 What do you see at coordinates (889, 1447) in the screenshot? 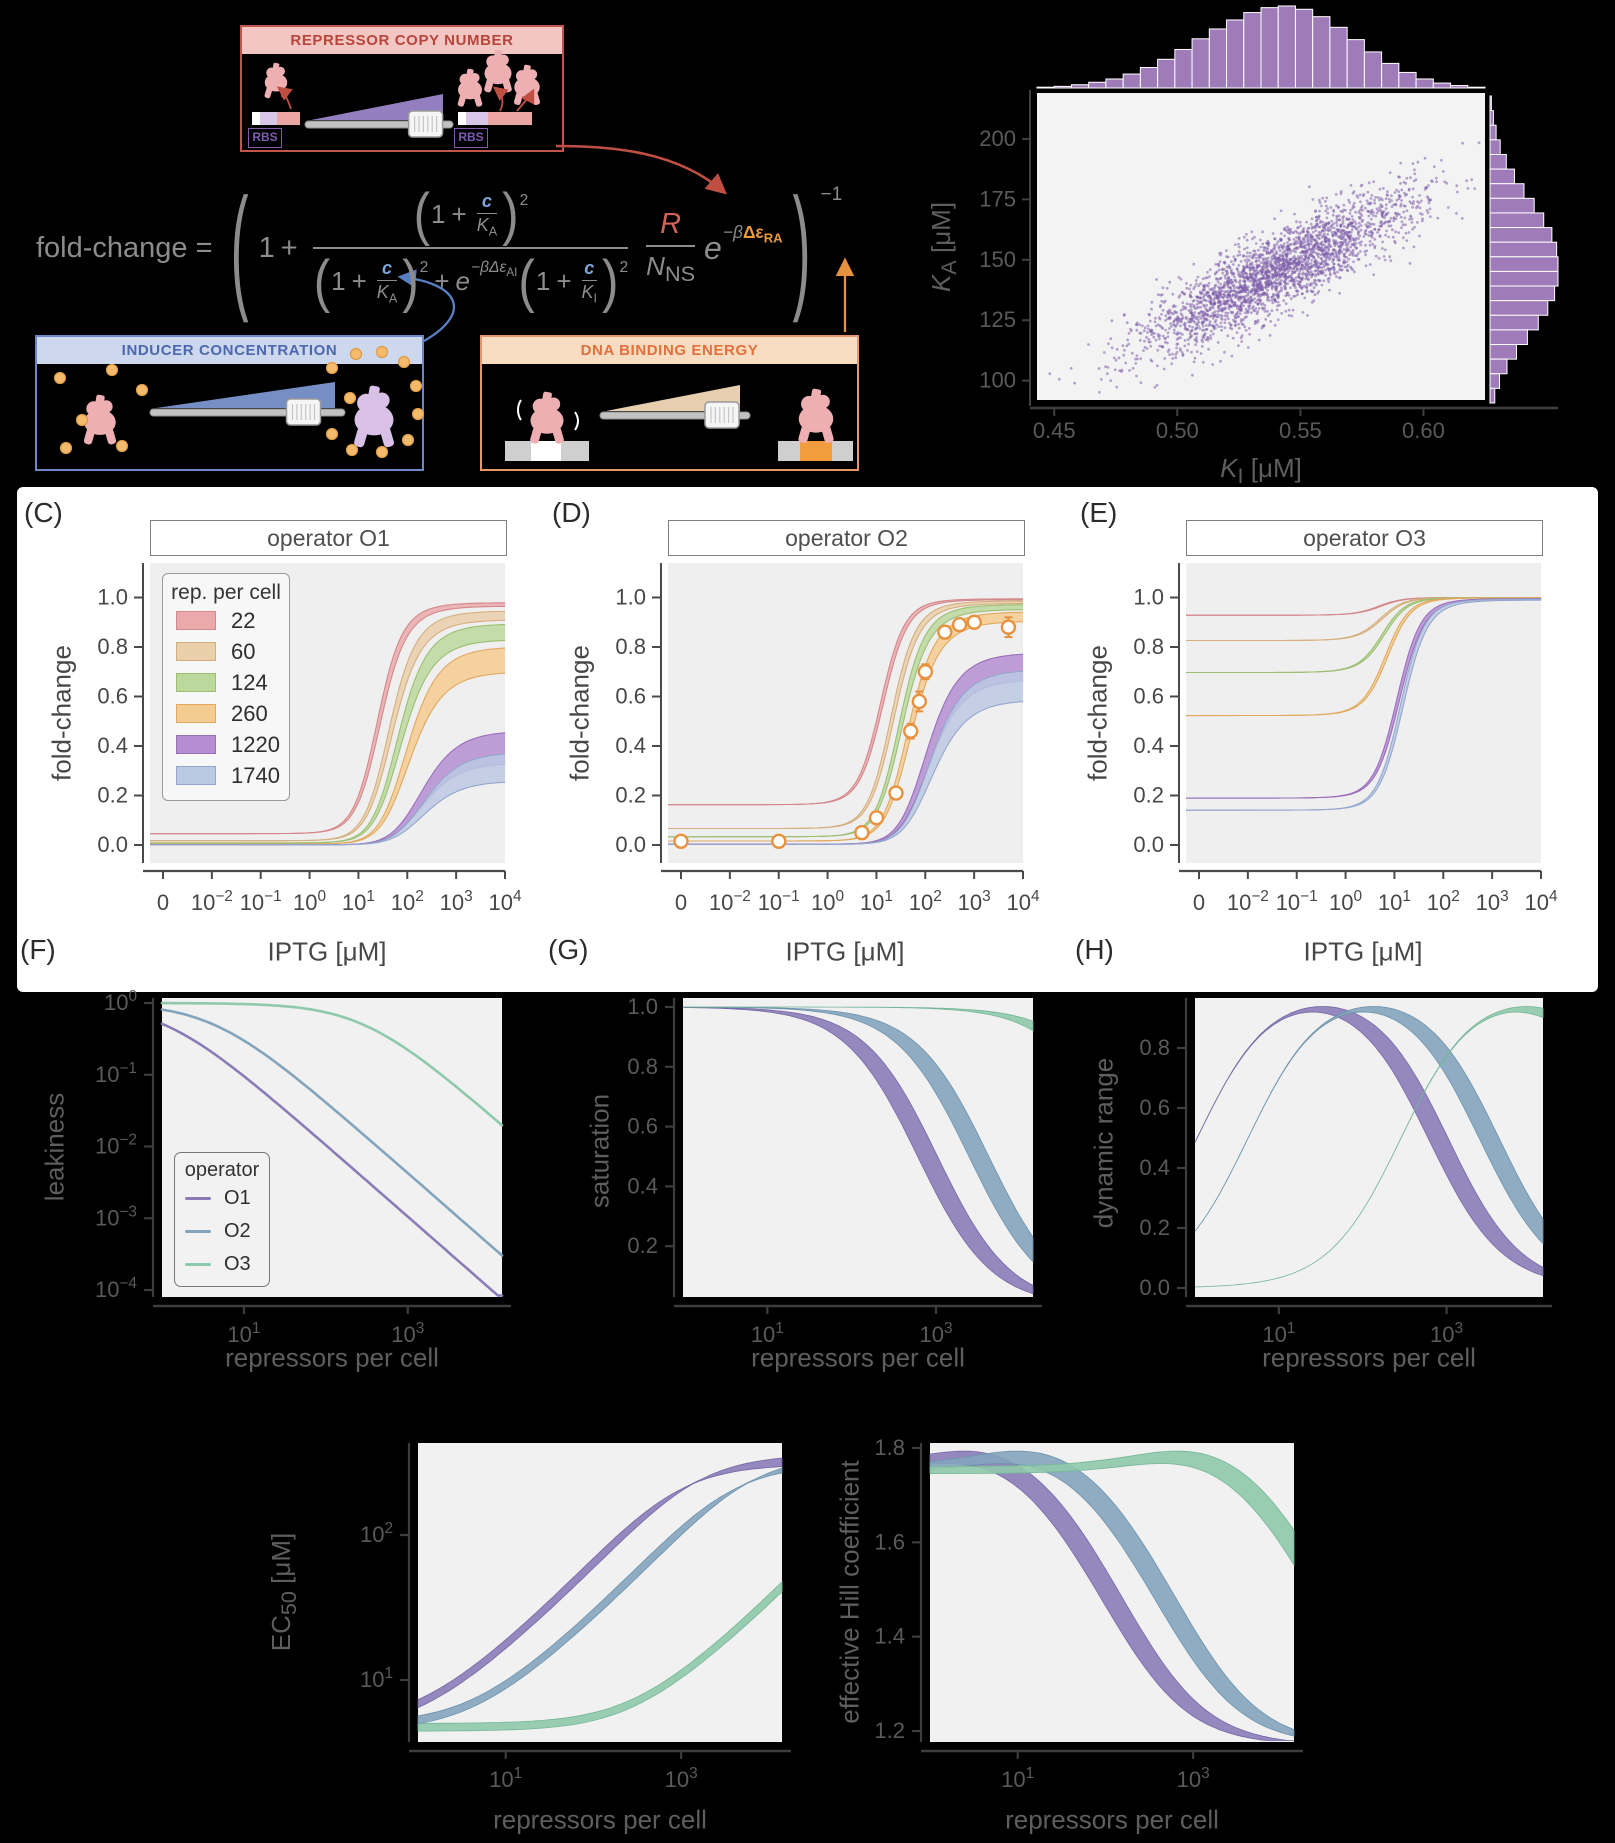
I see `svg-text: 1.8` at bounding box center [889, 1447].